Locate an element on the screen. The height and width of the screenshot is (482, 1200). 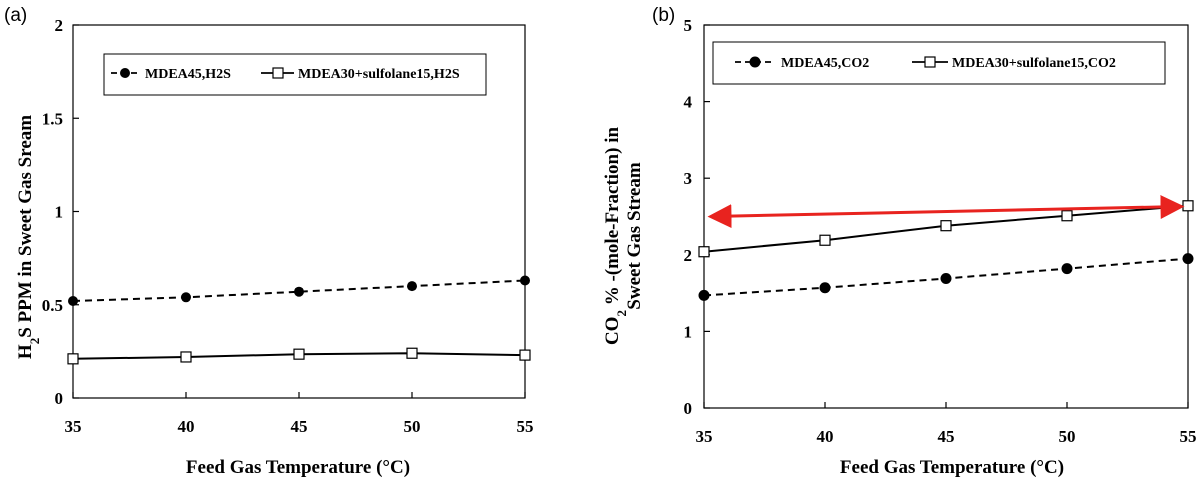
chart-a-x-tick-label: 45 is located at coordinates (299, 426).